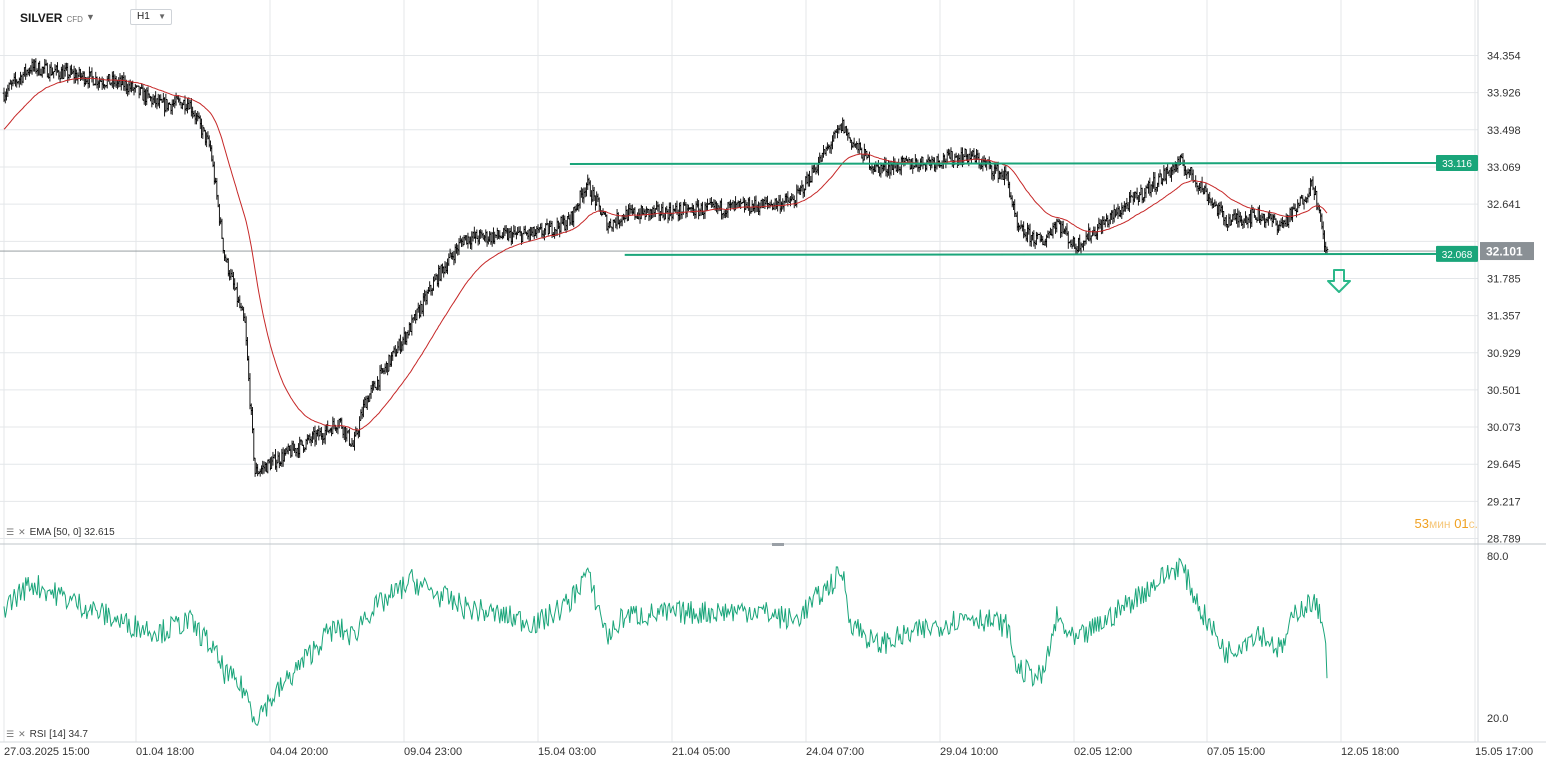 The width and height of the screenshot is (1546, 768). What do you see at coordinates (1504, 94) in the screenshot?
I see `price-tick-label: 33.926` at bounding box center [1504, 94].